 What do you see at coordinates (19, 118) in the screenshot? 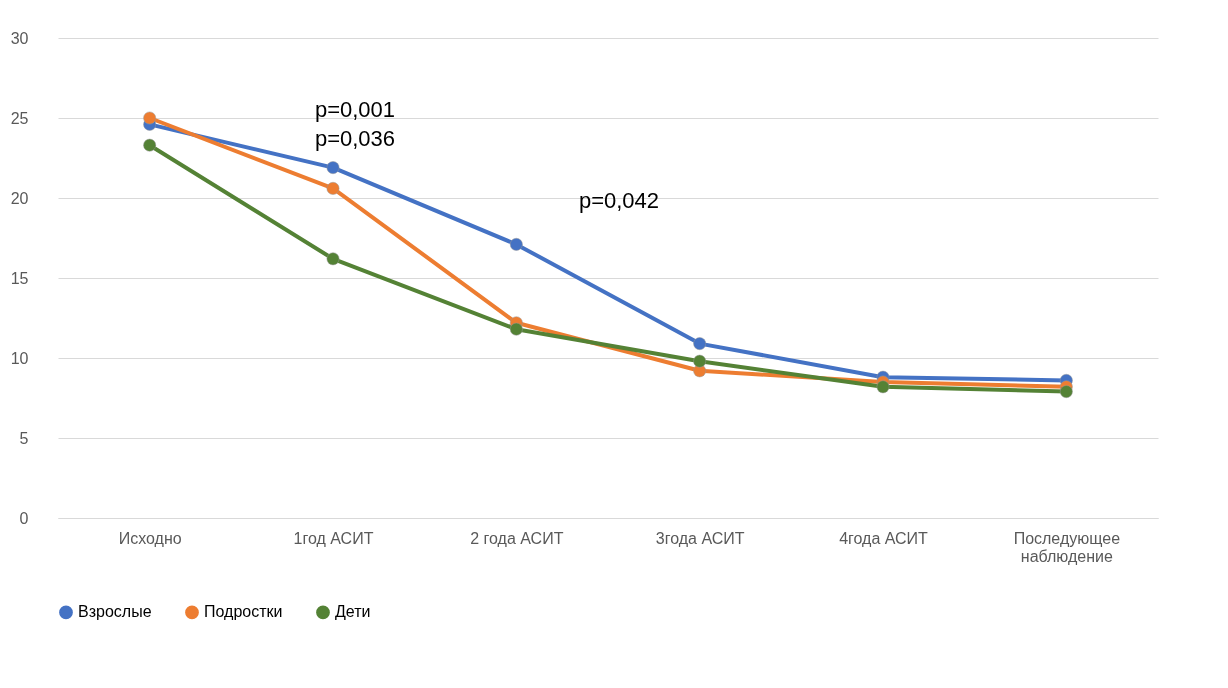
I see `y-tick-label: 25` at bounding box center [19, 118].